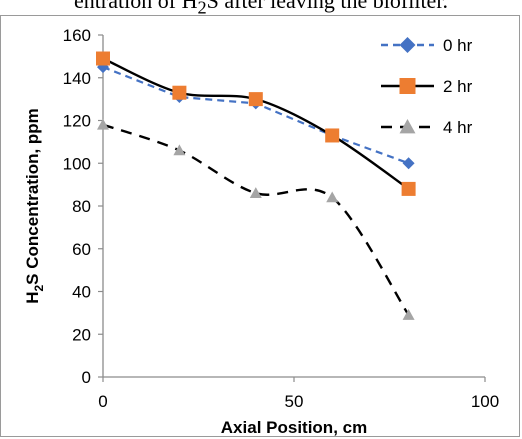  What do you see at coordinates (327, 6) in the screenshot?
I see `caption-text-after: S after leaving the biofilter.` at bounding box center [327, 6].